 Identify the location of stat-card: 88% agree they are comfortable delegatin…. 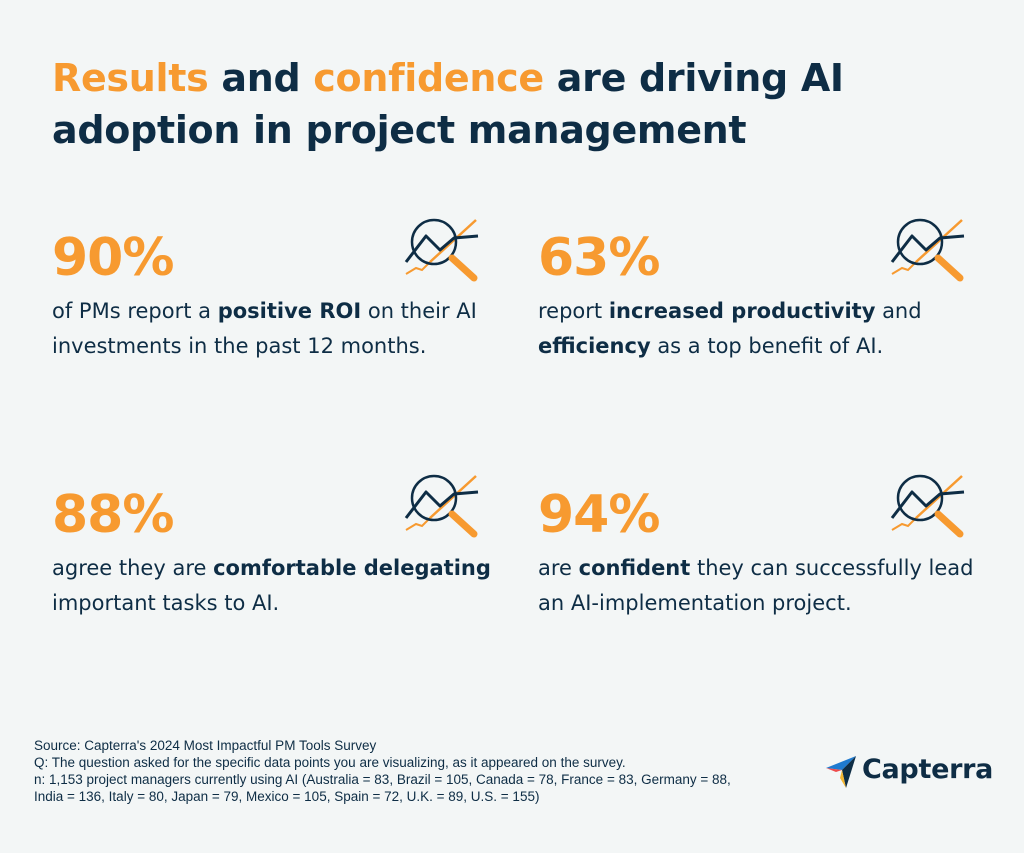
(272, 553).